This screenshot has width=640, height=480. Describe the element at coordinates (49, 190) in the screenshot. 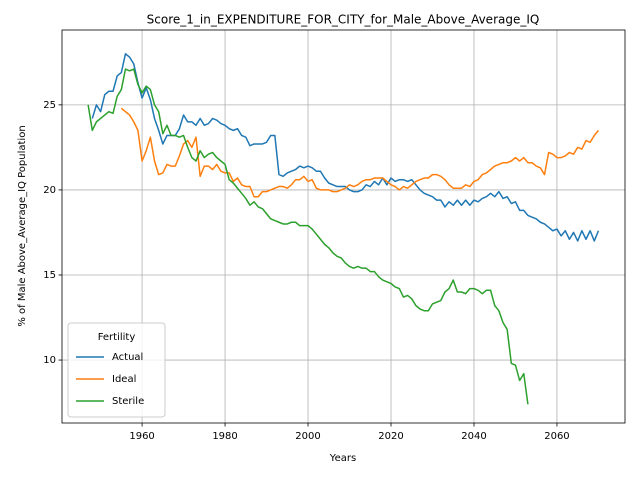

I see `y-tick-label: 20` at that location.